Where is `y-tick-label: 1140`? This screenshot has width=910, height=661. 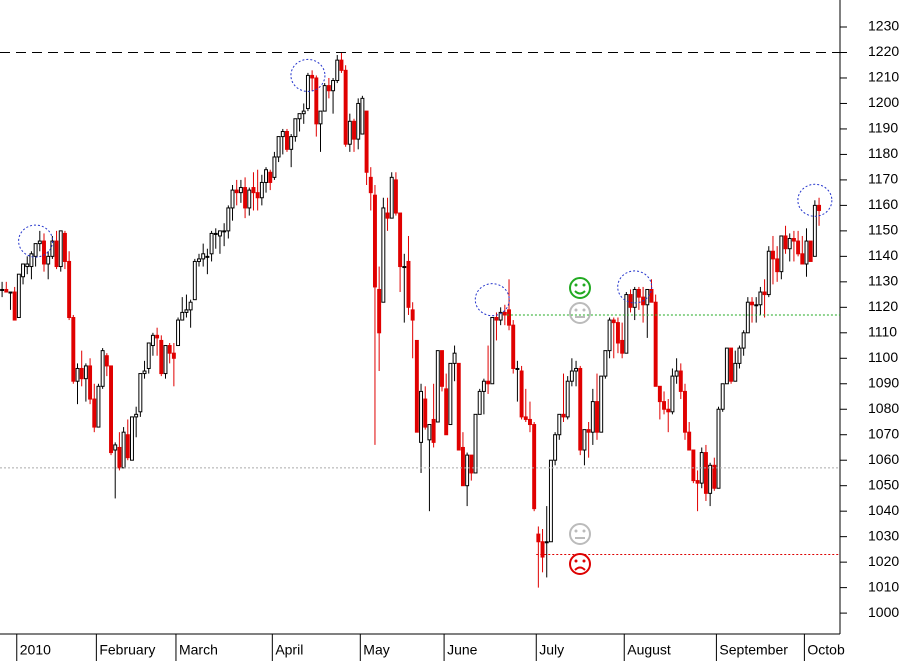
y-tick-label: 1140 is located at coordinates (883, 255).